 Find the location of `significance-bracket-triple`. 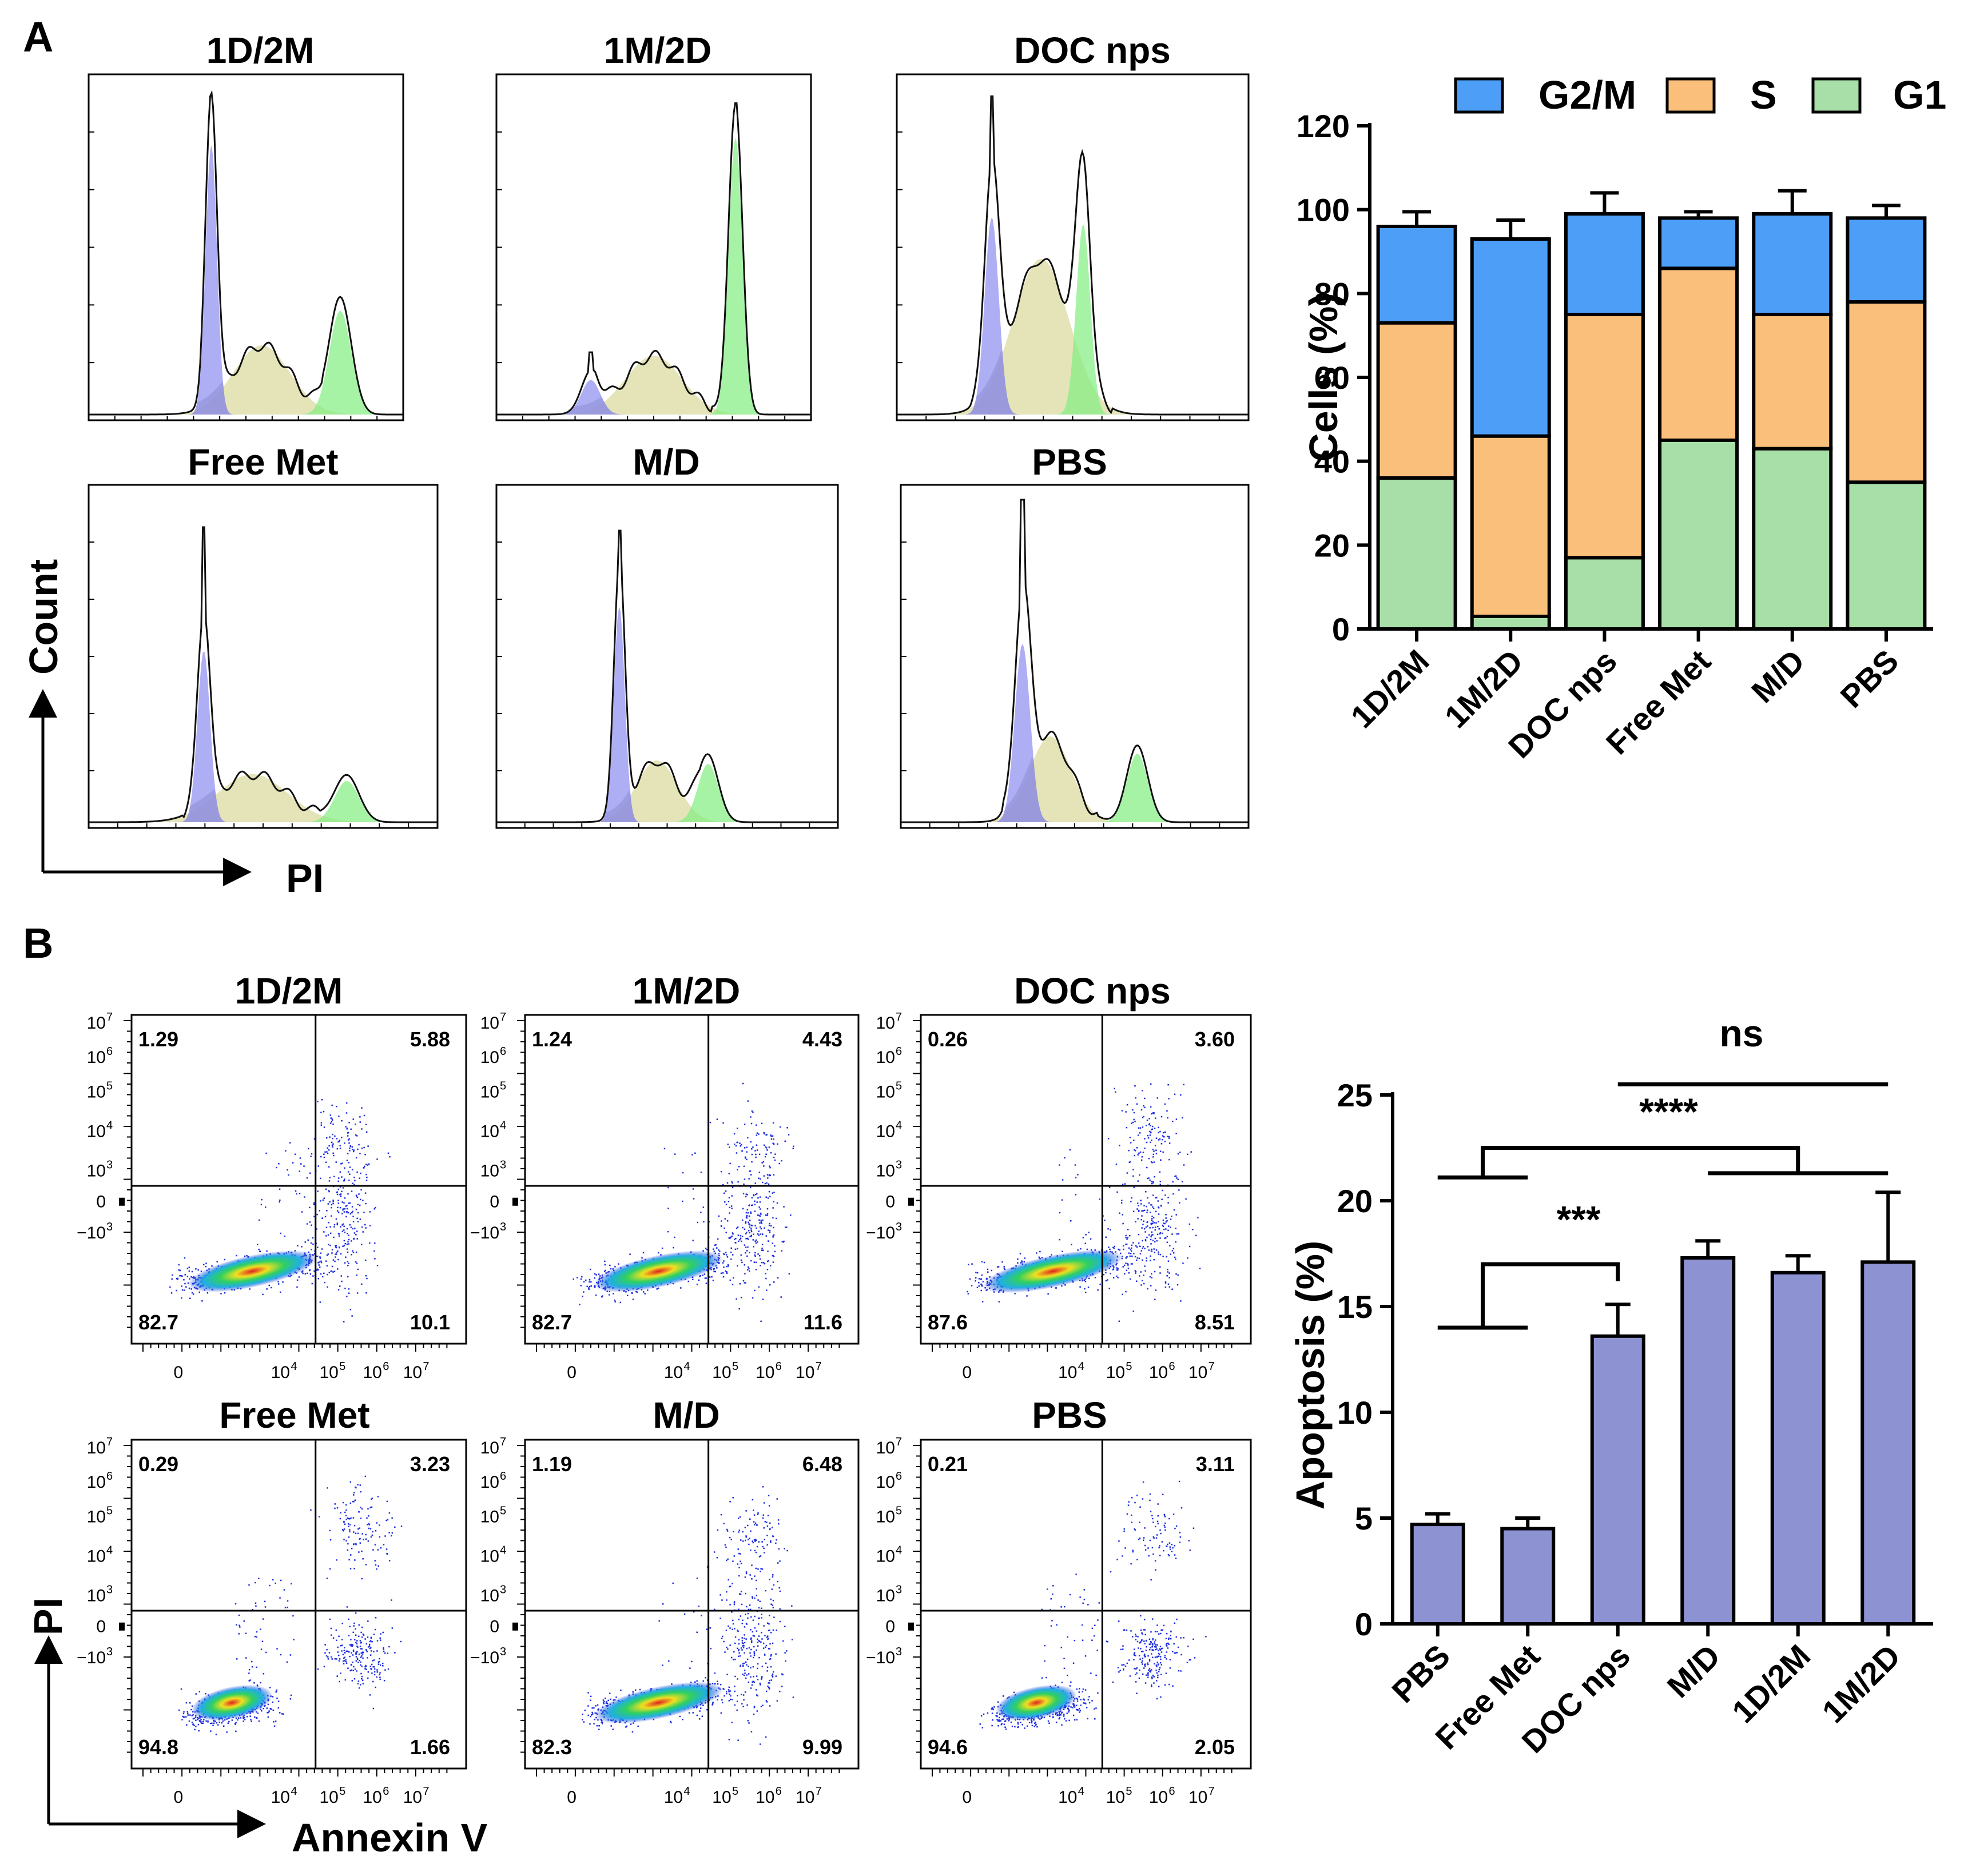

significance-bracket-triple is located at coordinates (1528, 1296).